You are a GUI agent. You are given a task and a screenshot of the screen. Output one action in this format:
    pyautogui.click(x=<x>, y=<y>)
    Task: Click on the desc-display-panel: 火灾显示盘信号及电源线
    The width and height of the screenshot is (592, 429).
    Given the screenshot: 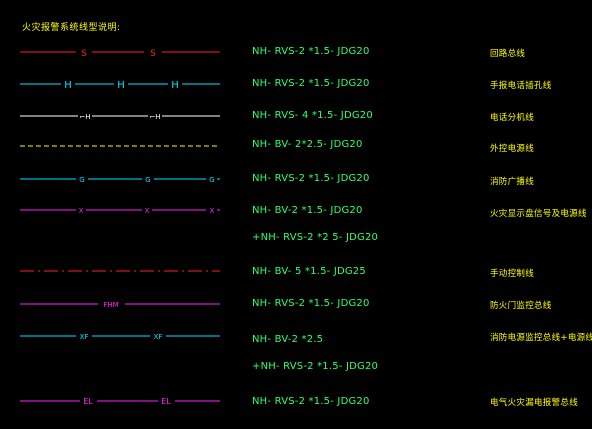 What is the action you would take?
    pyautogui.click(x=538, y=214)
    